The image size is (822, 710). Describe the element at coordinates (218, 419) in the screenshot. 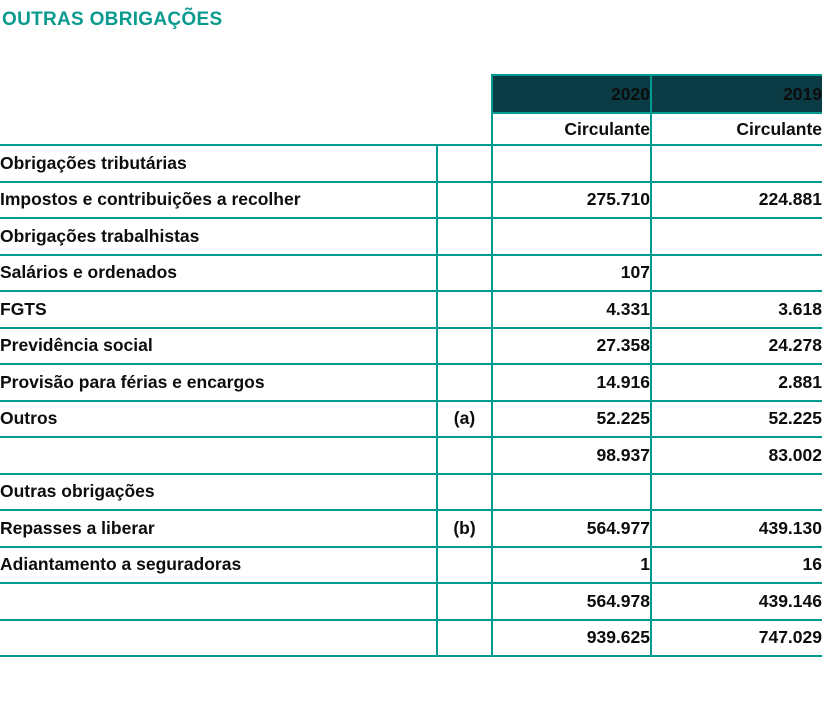

I see `row-label: Outros` at that location.